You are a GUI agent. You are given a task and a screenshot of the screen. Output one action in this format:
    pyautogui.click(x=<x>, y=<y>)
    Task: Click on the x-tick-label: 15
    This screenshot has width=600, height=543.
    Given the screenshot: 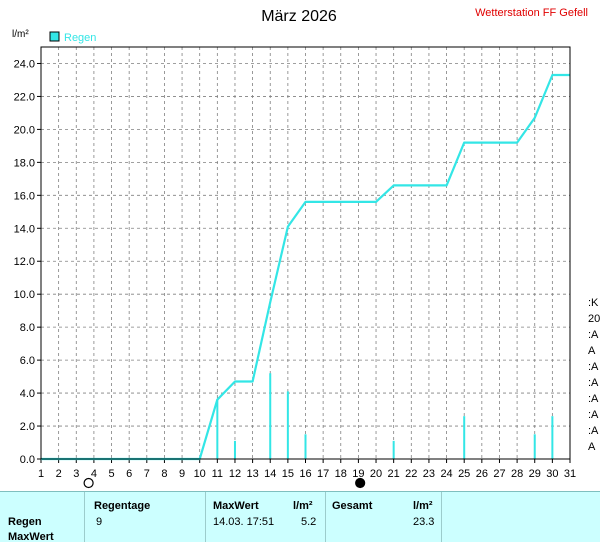 What is the action you would take?
    pyautogui.click(x=288, y=474)
    